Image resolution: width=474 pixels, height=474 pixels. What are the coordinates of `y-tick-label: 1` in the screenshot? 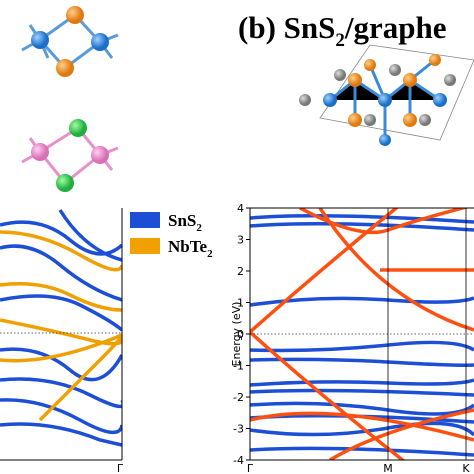 It's located at (240, 303).